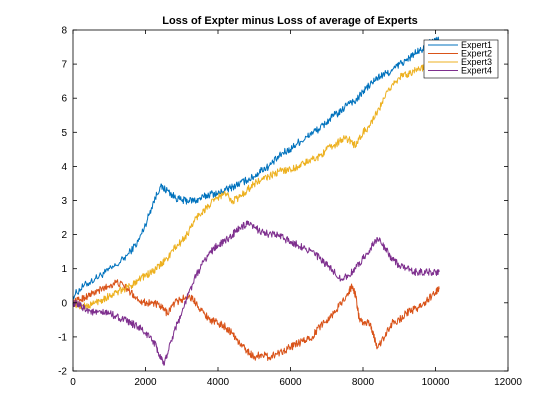 This screenshot has width=560, height=420. Describe the element at coordinates (290, 382) in the screenshot. I see `x-tick-label: 6000` at that location.